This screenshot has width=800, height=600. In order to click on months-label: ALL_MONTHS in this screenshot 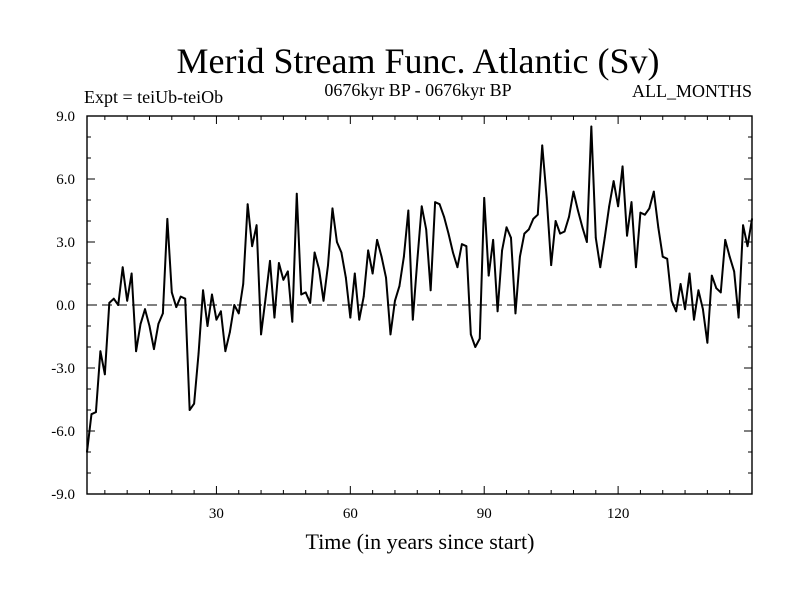, I will do `click(692, 91)`.